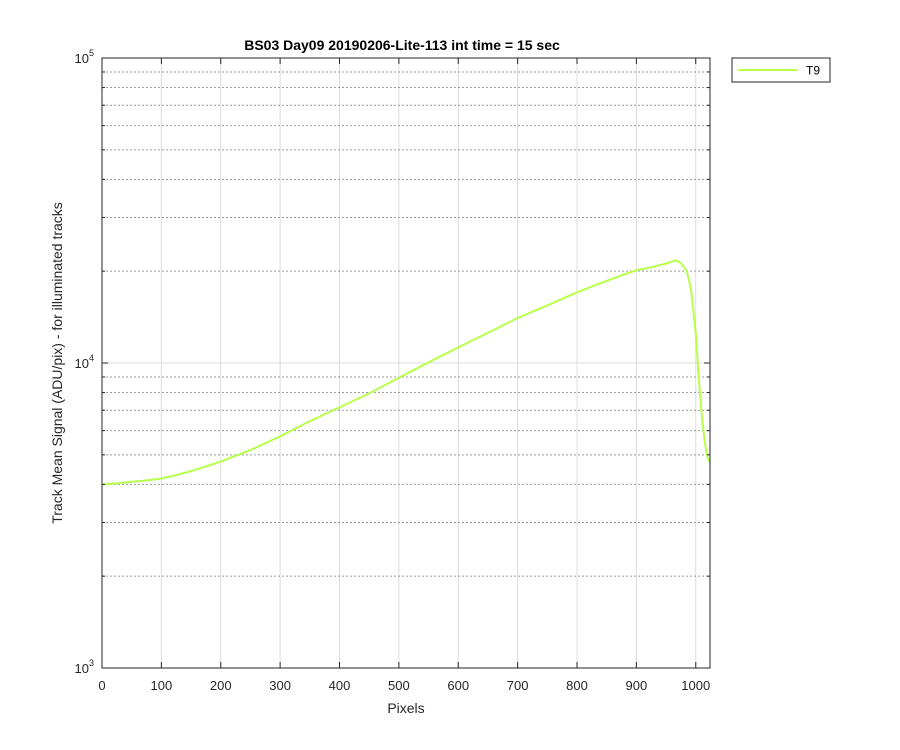  I want to click on x-tick-label: 400, so click(340, 685).